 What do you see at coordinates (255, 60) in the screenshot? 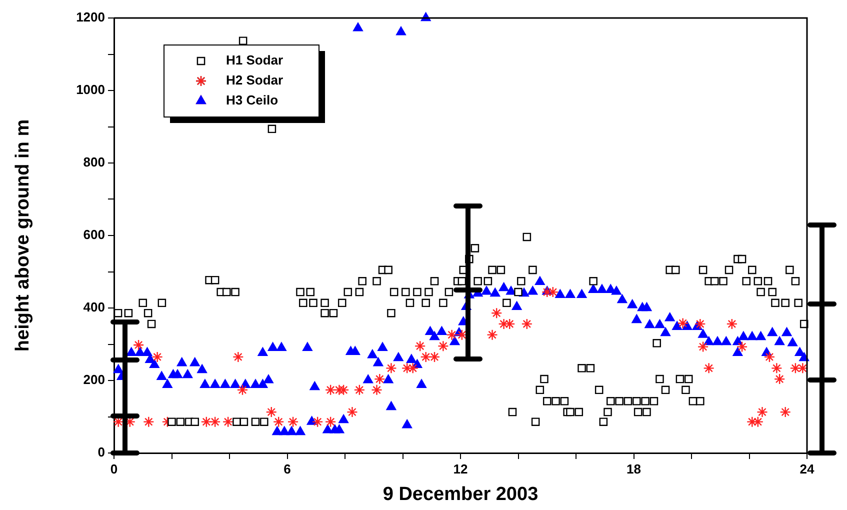
I see `legend-label: H1 Sodar` at bounding box center [255, 60].